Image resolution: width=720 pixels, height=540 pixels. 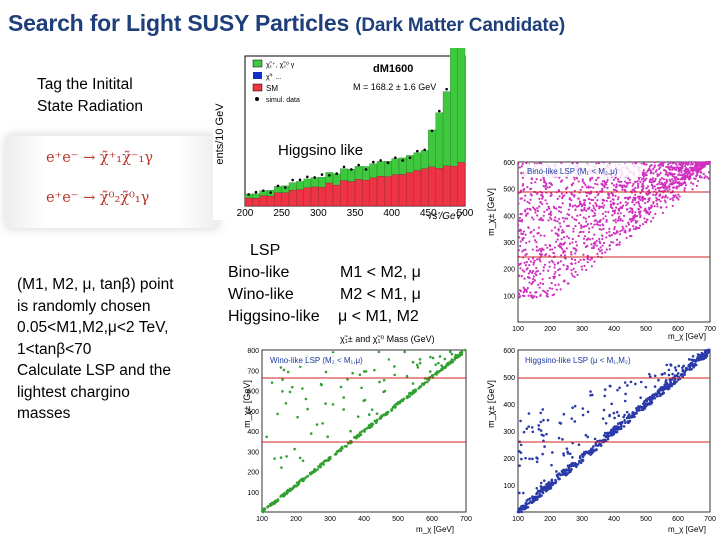 I want to click on bino-title: Bino-like LSP (M₁ < M₂,μ), so click(x=572, y=171).